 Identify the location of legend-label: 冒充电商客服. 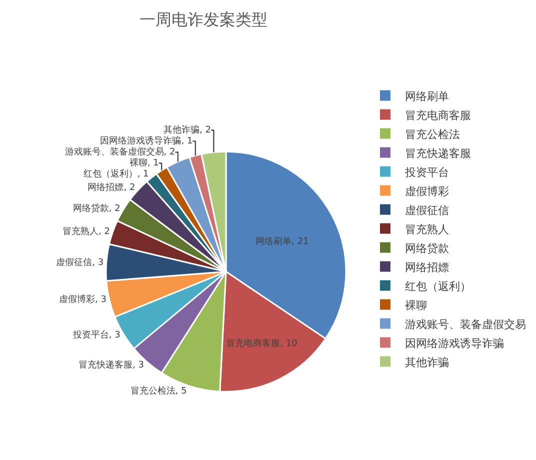
(438, 115).